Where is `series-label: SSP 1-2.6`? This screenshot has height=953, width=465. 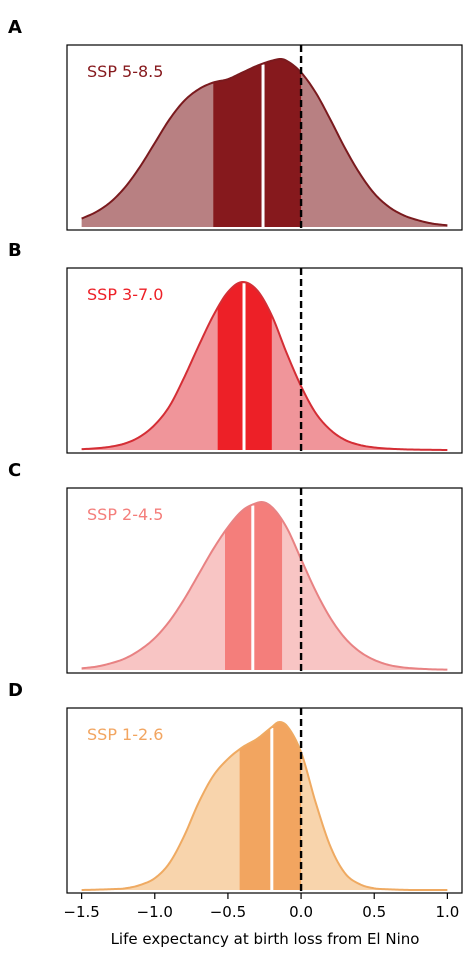
series-label: SSP 1-2.6 is located at coordinates (125, 734).